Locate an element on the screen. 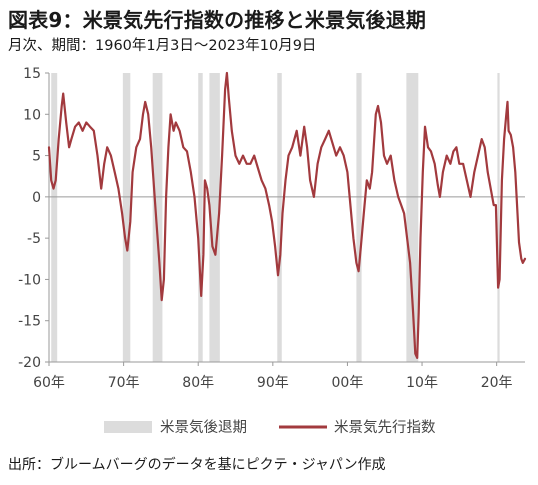  y-tick-label: -10 is located at coordinates (29, 280).